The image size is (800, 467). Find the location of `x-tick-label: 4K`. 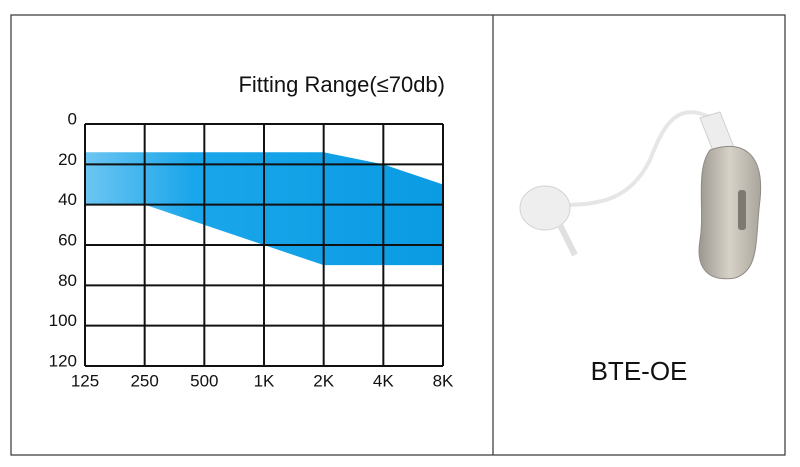

x-tick-label: 4K is located at coordinates (383, 380).